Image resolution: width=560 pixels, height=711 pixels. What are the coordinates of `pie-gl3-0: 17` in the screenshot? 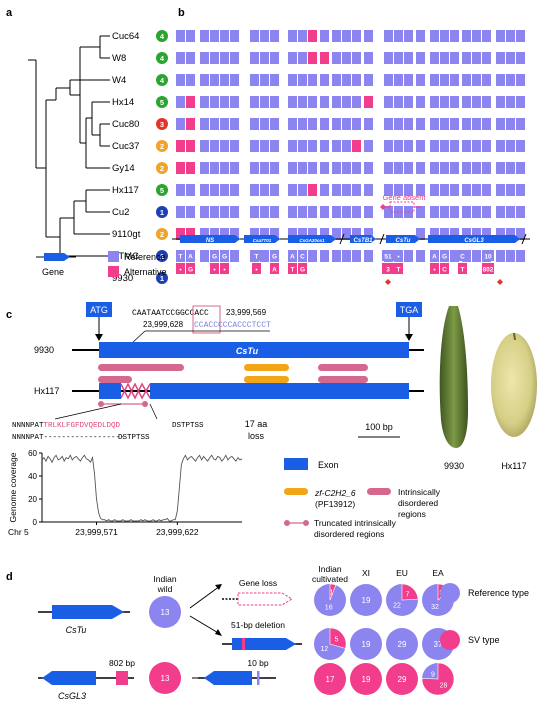 It's located at (330, 679).